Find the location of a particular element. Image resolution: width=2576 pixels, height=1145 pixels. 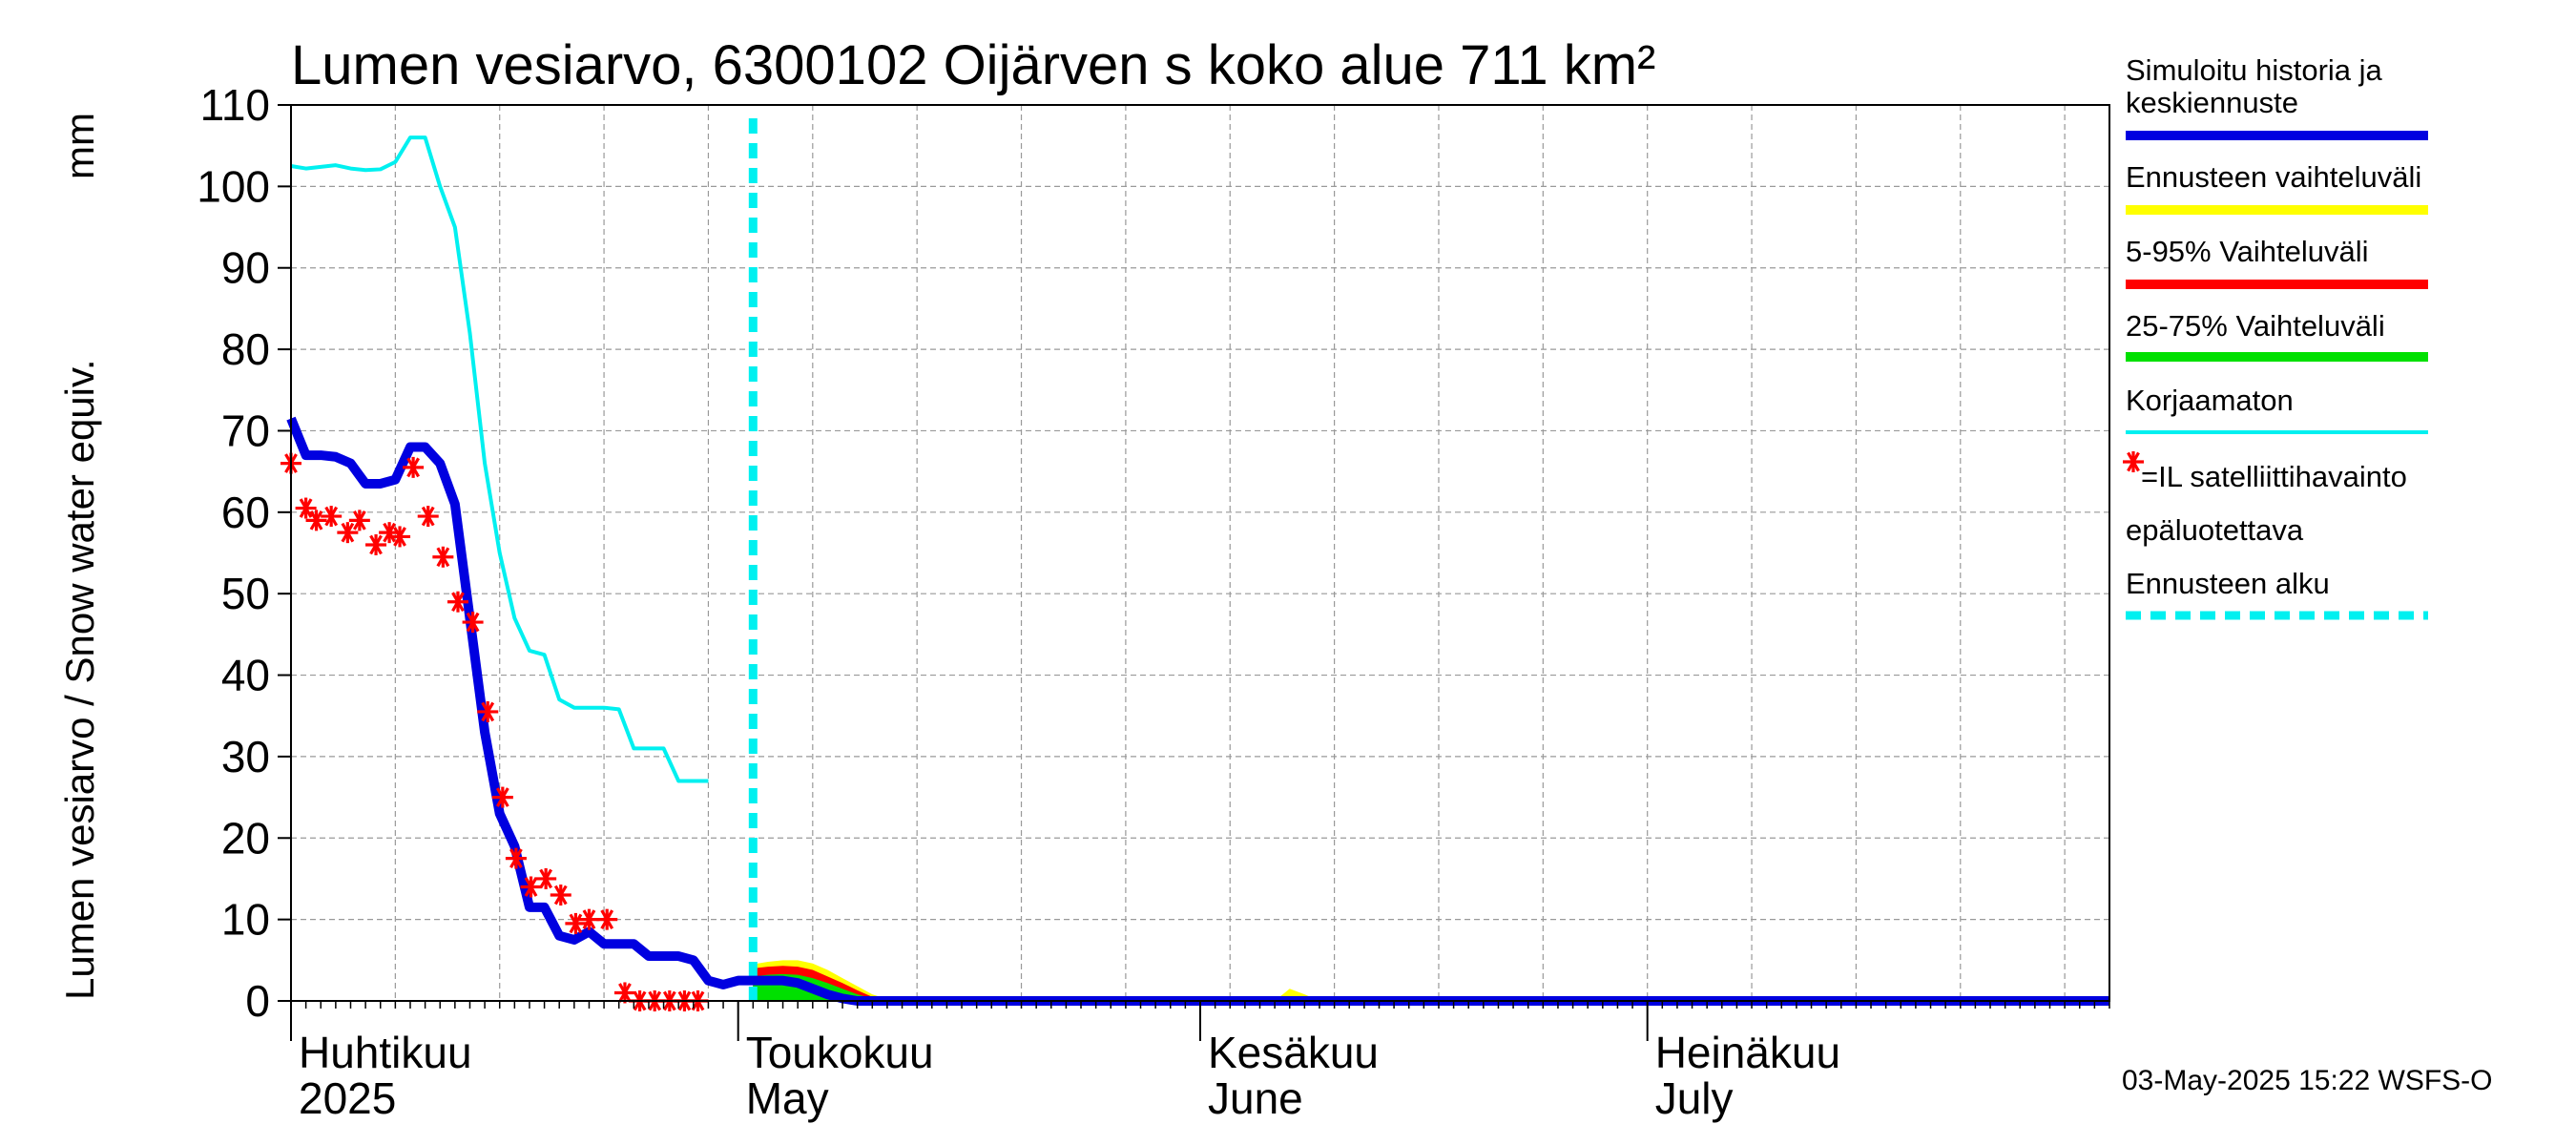

y-tick-label: 60 is located at coordinates (245, 512).